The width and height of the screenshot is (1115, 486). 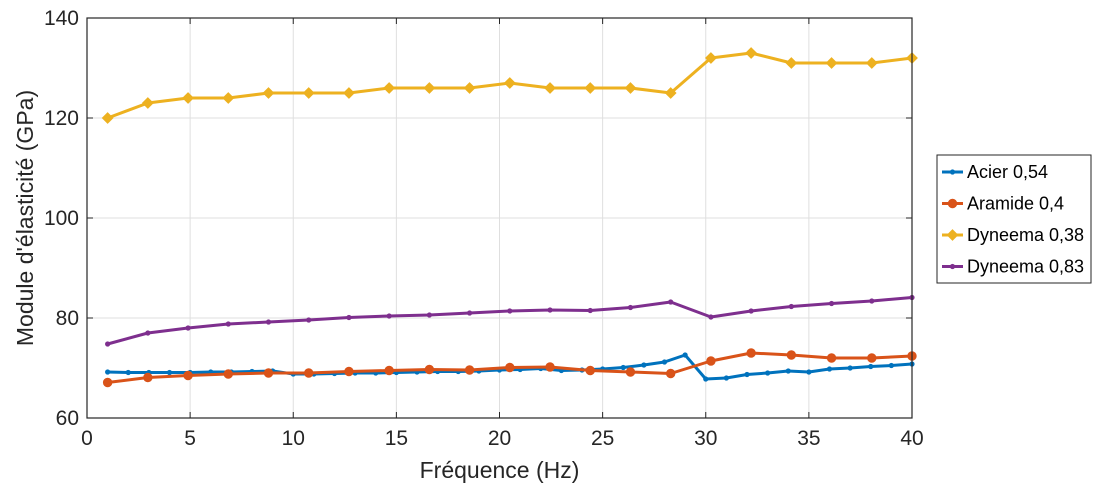 I want to click on x-axis-title: Fréquence (Hz), so click(x=500, y=470).